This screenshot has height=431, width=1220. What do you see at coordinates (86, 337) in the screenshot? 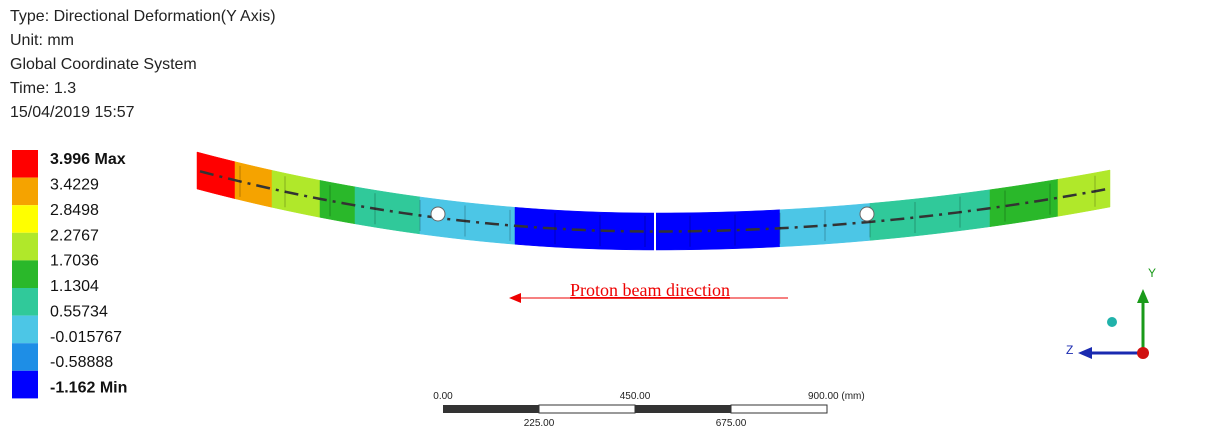
I see `legend-label: -0.015767` at bounding box center [86, 337].